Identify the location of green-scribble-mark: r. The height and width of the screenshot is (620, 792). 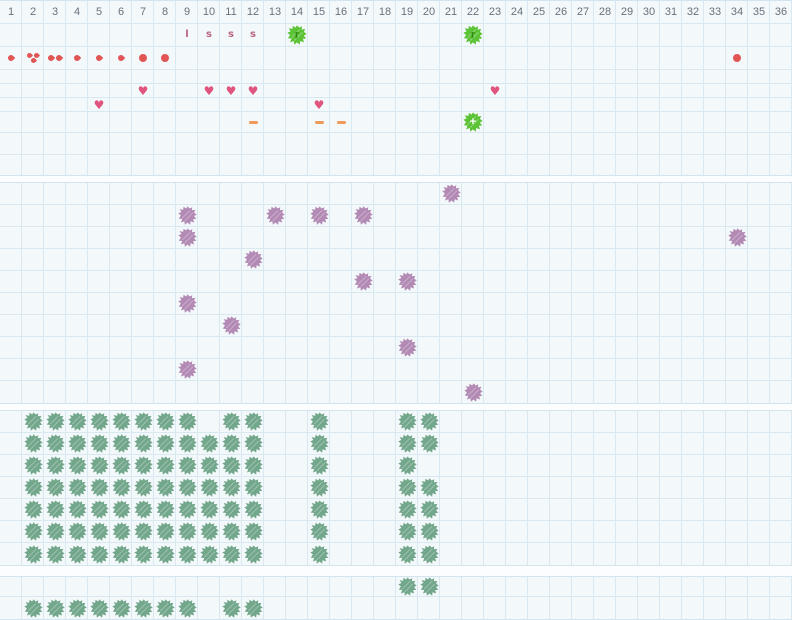
(473, 35).